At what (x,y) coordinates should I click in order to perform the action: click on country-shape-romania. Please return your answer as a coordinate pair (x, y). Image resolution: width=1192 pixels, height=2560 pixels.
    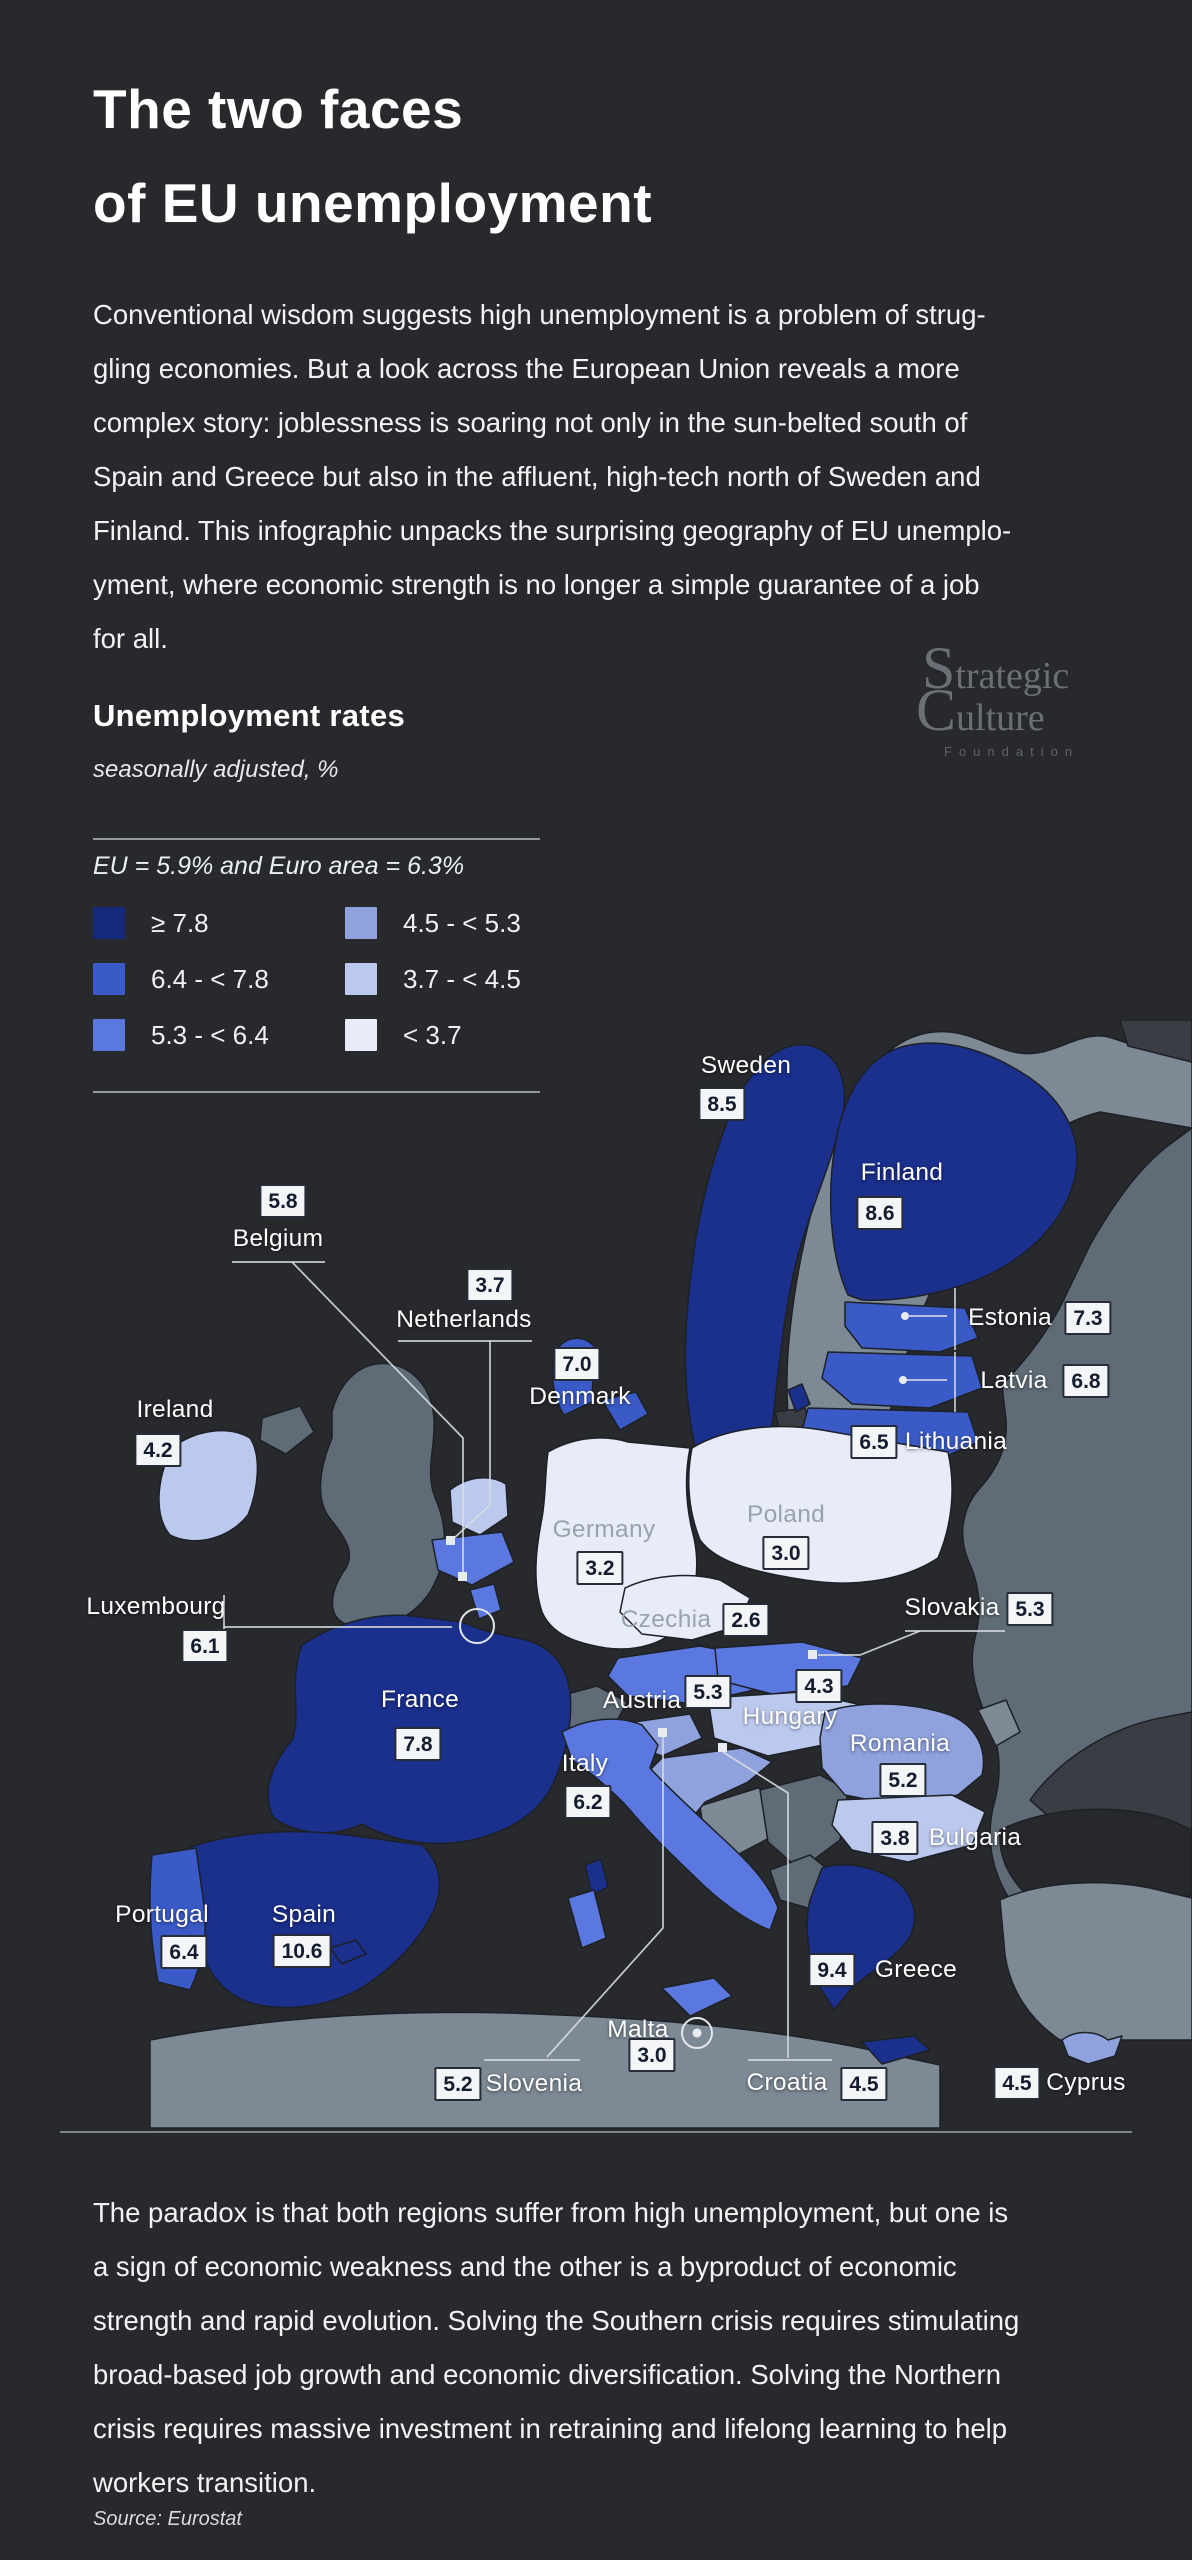
    Looking at the image, I should click on (902, 1754).